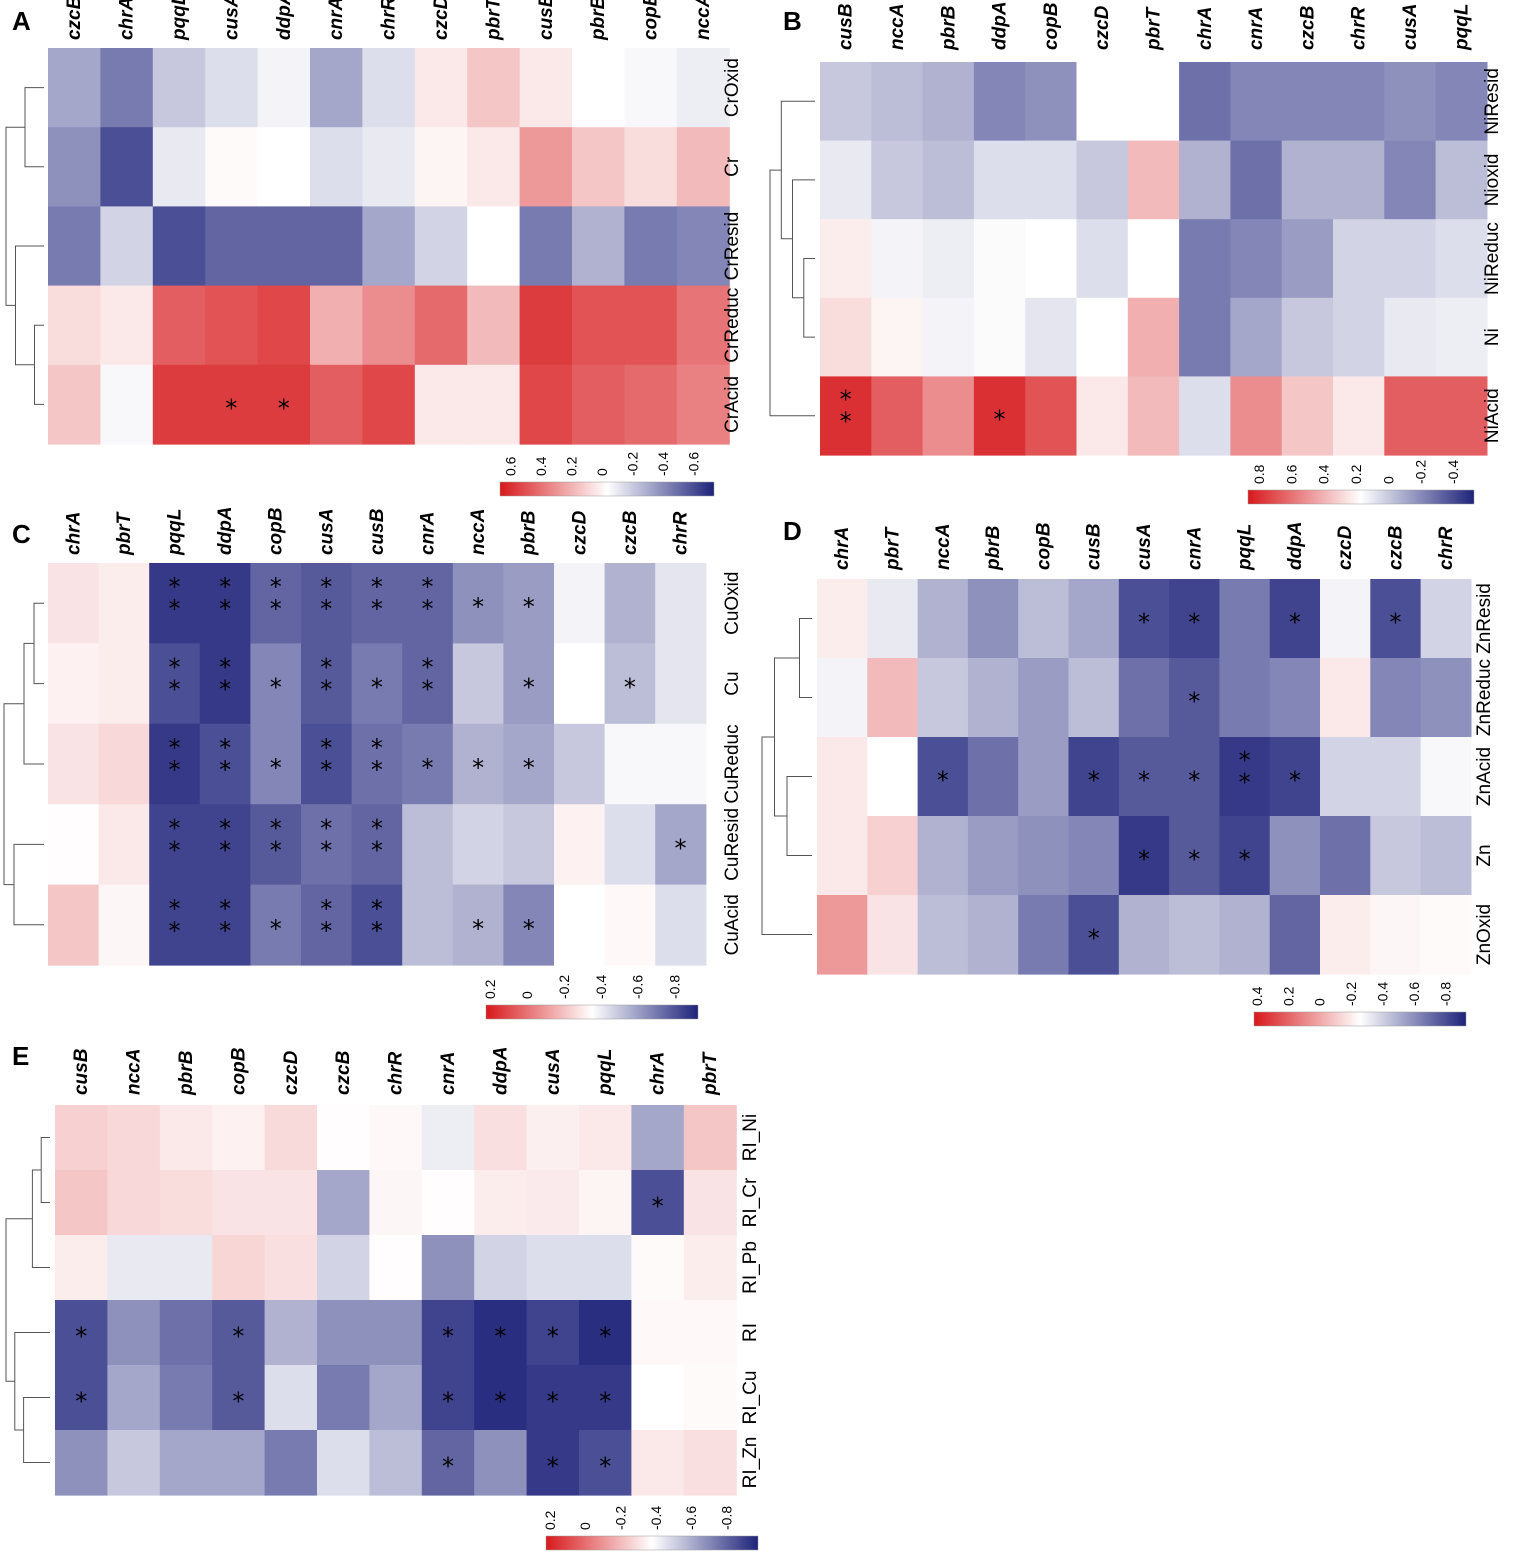  What do you see at coordinates (598, 20) in the screenshot?
I see `column-label: pbrB` at bounding box center [598, 20].